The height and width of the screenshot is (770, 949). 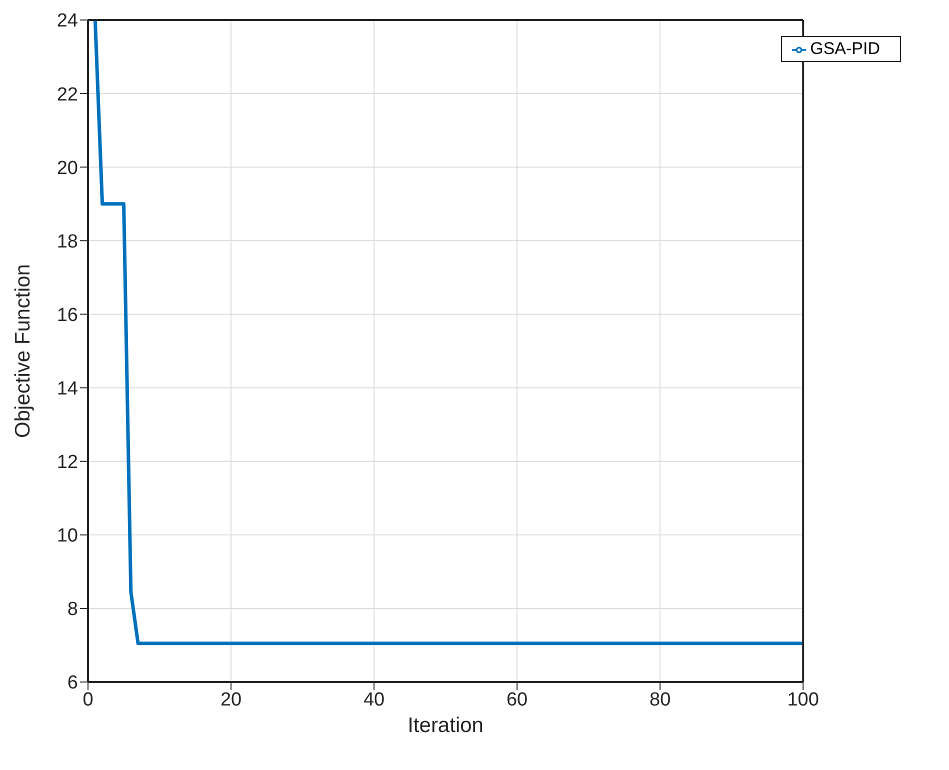 What do you see at coordinates (72, 609) in the screenshot?
I see `y-tick-label: 8` at bounding box center [72, 609].